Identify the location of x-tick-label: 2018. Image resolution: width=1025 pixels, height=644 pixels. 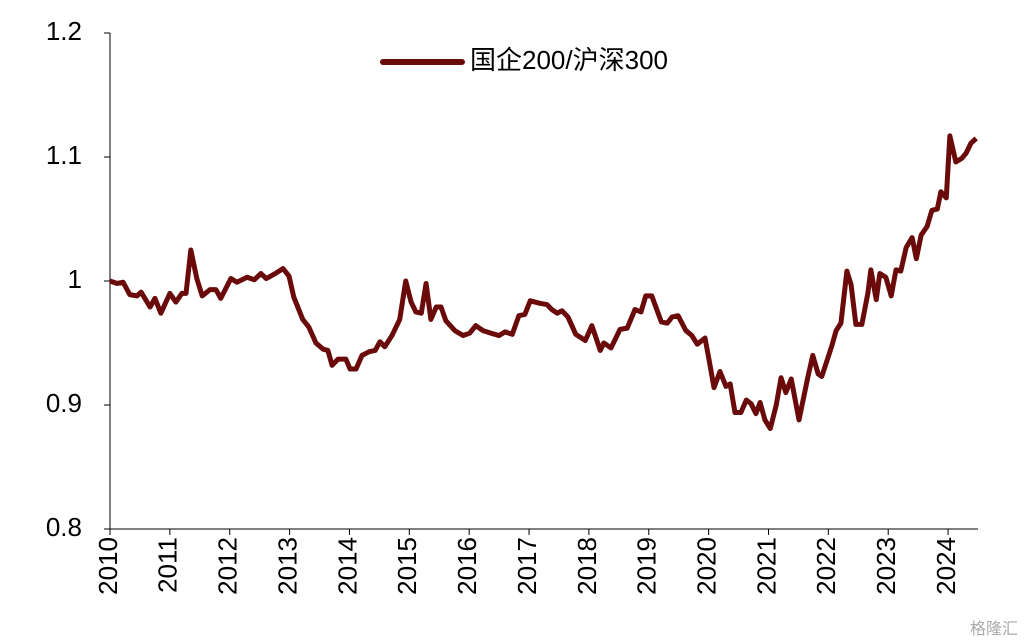
(587, 566).